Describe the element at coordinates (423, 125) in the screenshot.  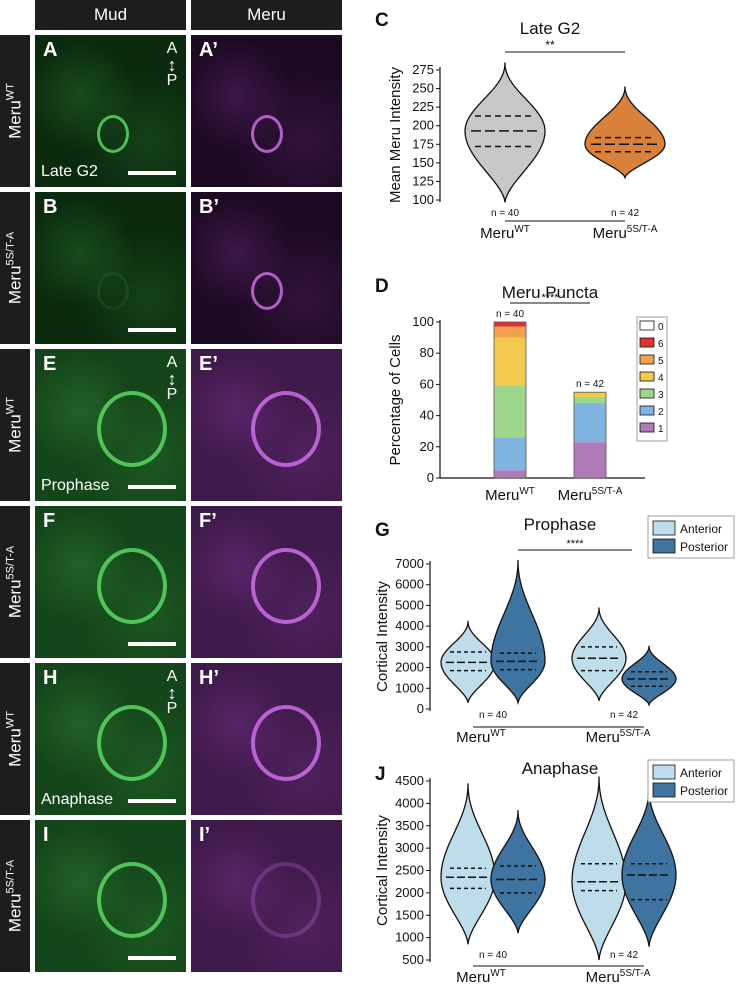
I see `y-tick-label: 200` at that location.